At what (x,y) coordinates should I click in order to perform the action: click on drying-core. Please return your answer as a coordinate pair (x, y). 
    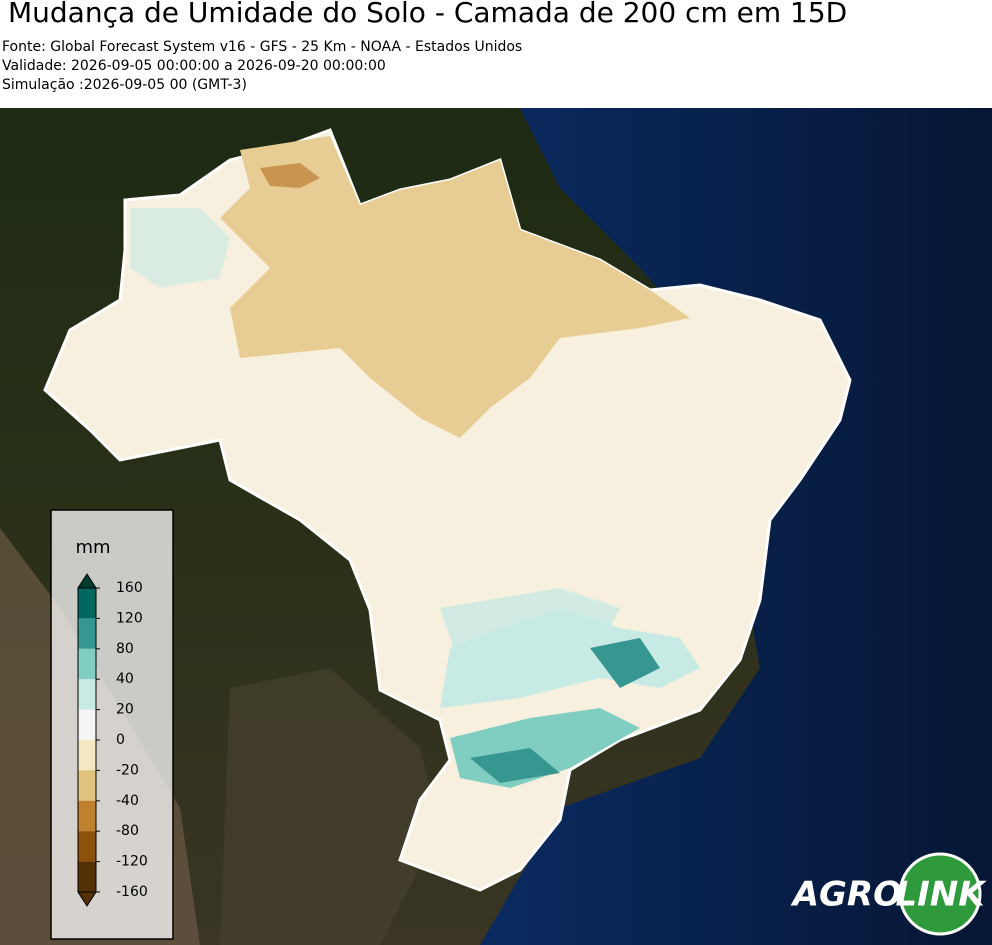
    Looking at the image, I should click on (290, 175).